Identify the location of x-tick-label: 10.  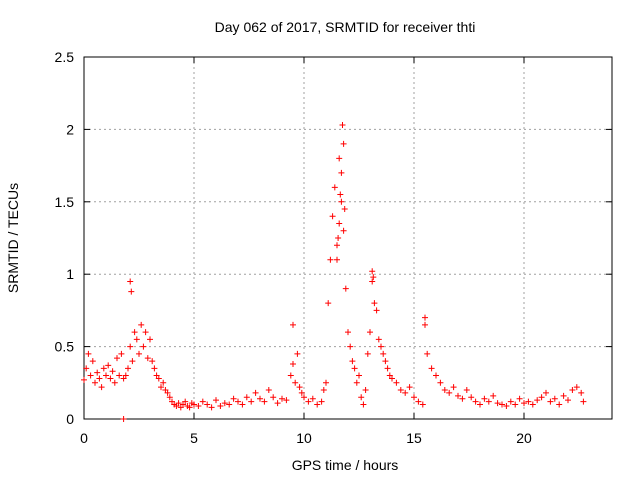
(304, 438).